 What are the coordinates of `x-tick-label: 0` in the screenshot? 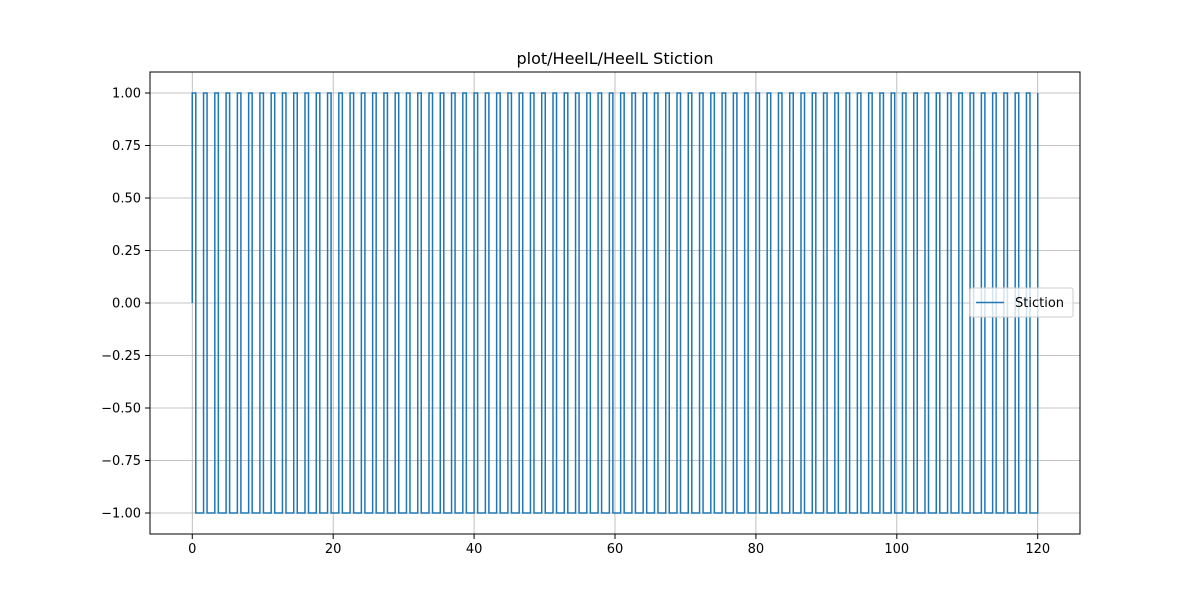 It's located at (192, 549).